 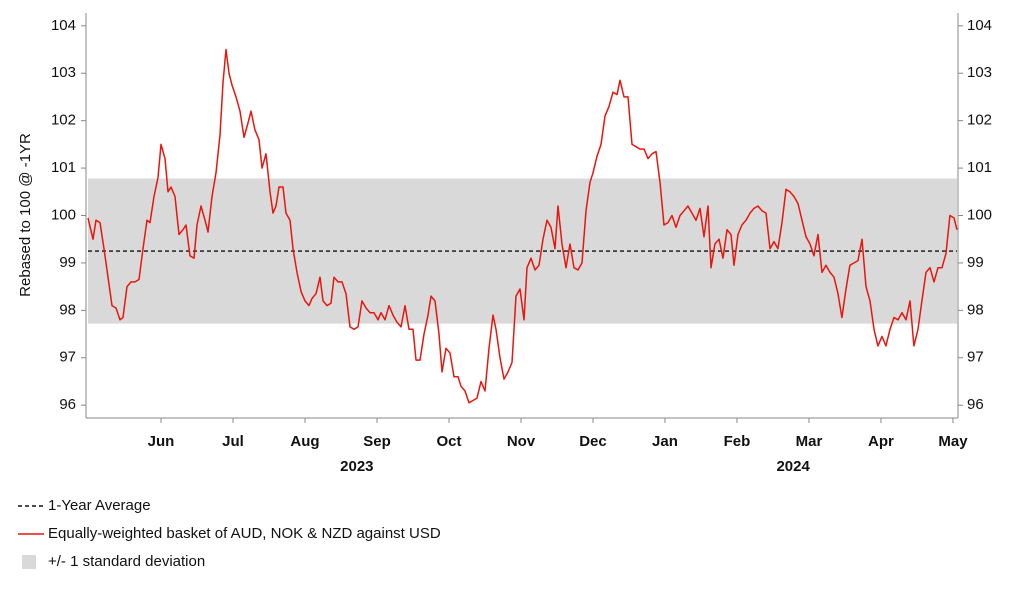 What do you see at coordinates (63, 25) in the screenshot?
I see `y-tick-label: 104` at bounding box center [63, 25].